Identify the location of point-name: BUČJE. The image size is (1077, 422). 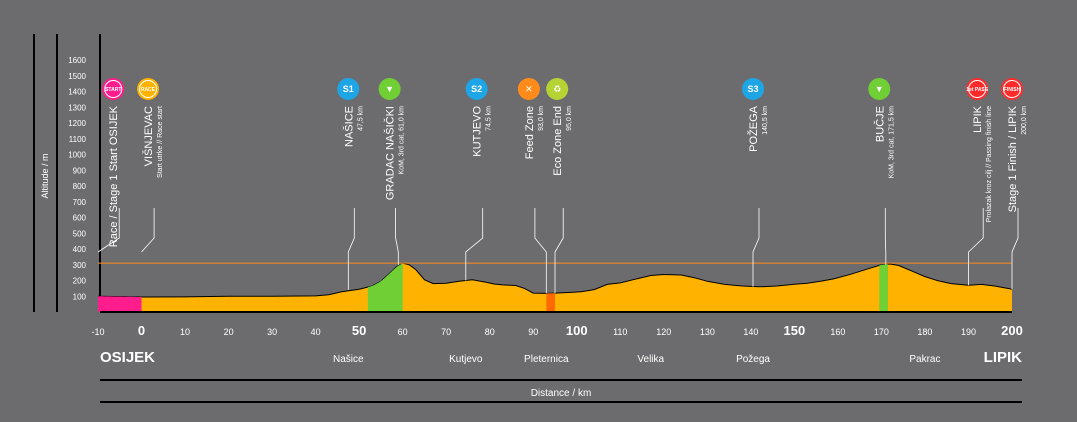
(879, 124).